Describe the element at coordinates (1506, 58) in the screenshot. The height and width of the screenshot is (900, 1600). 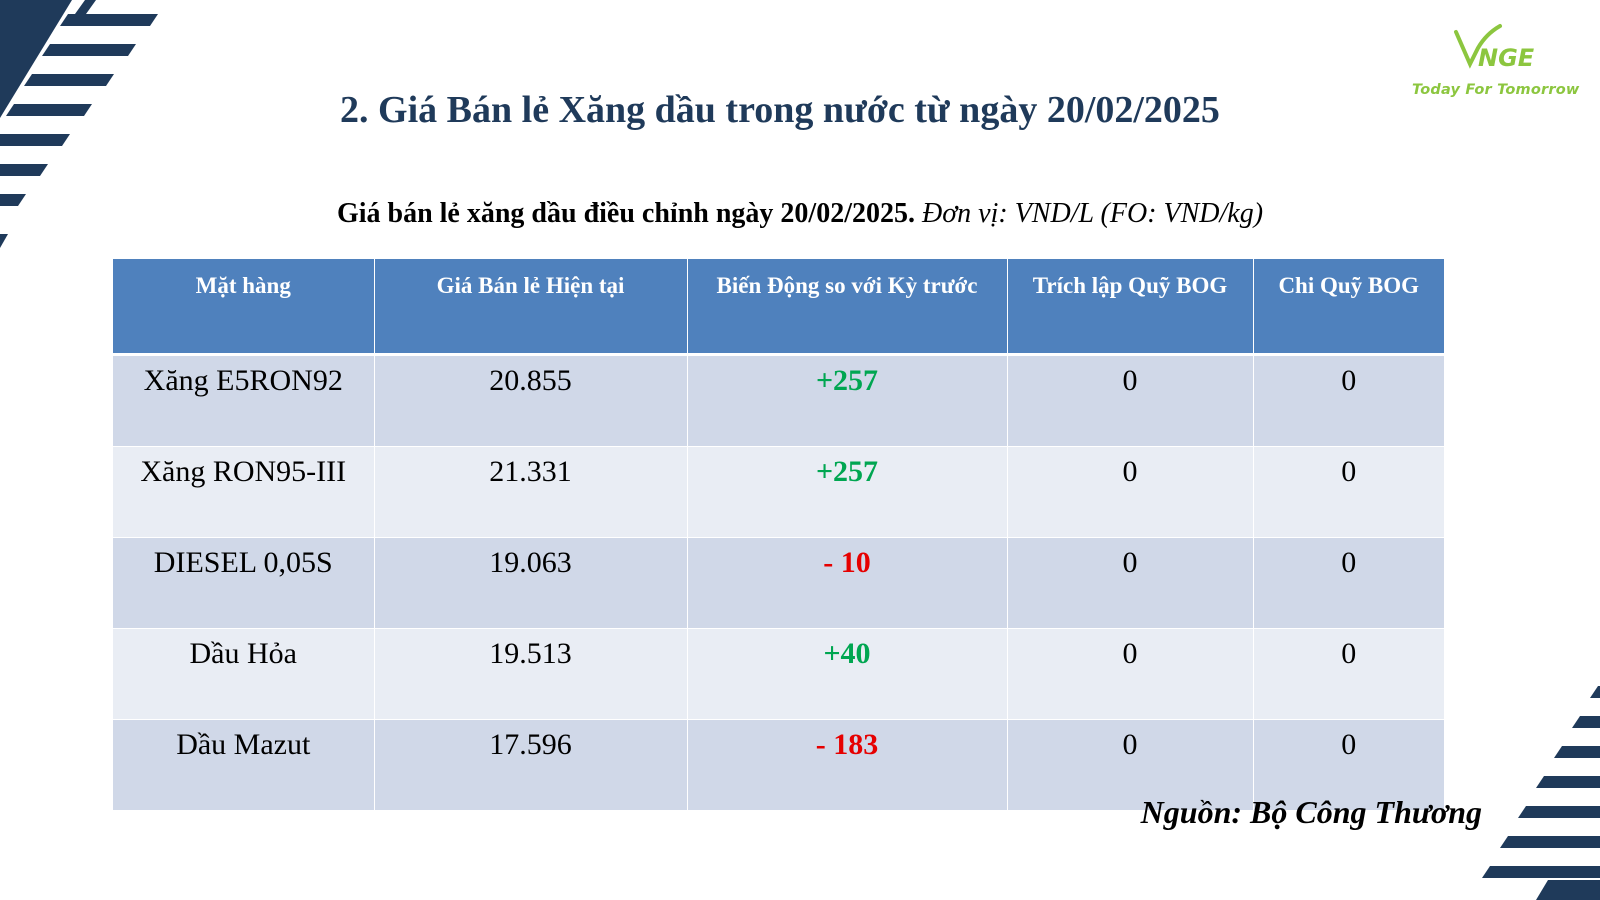
I see `svg-text: NGE` at that location.